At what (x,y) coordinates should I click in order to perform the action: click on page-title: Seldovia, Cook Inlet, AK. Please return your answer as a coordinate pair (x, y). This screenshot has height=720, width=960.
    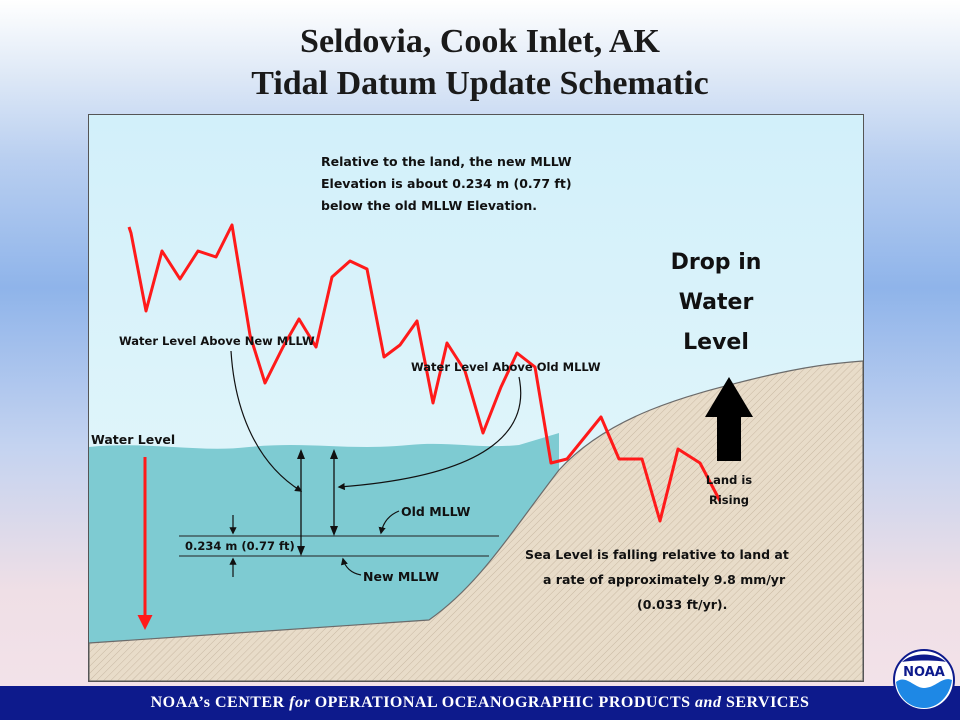
    Looking at the image, I should click on (480, 41).